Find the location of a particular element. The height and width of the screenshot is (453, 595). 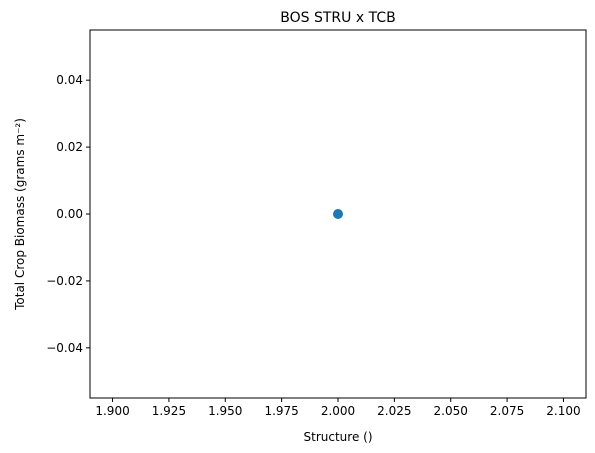

data-points is located at coordinates (338, 214).